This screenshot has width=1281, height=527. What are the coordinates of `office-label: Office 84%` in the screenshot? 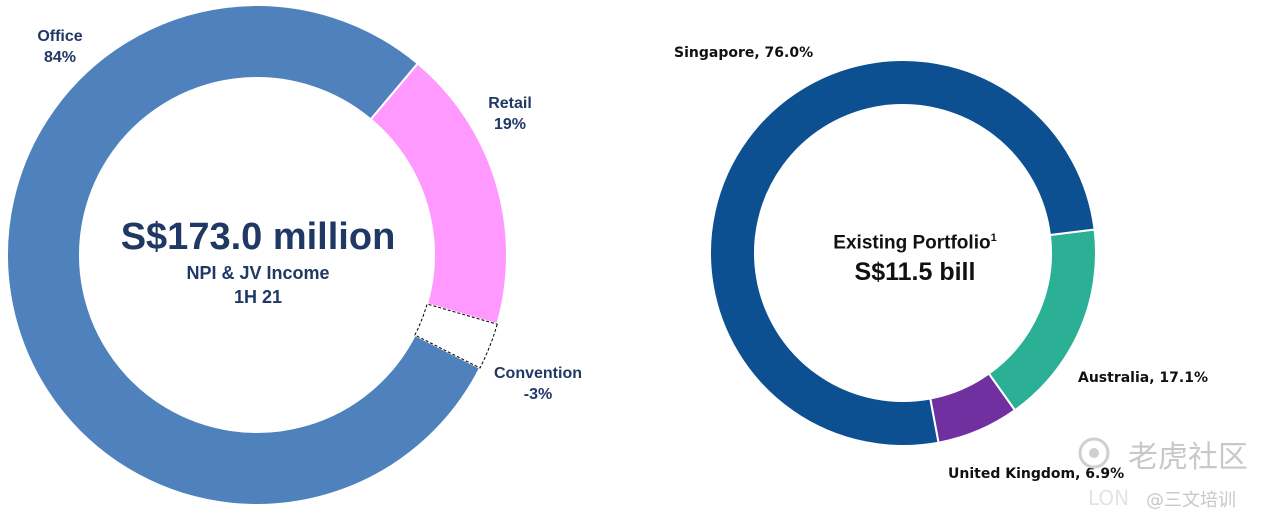 It's located at (60, 47).